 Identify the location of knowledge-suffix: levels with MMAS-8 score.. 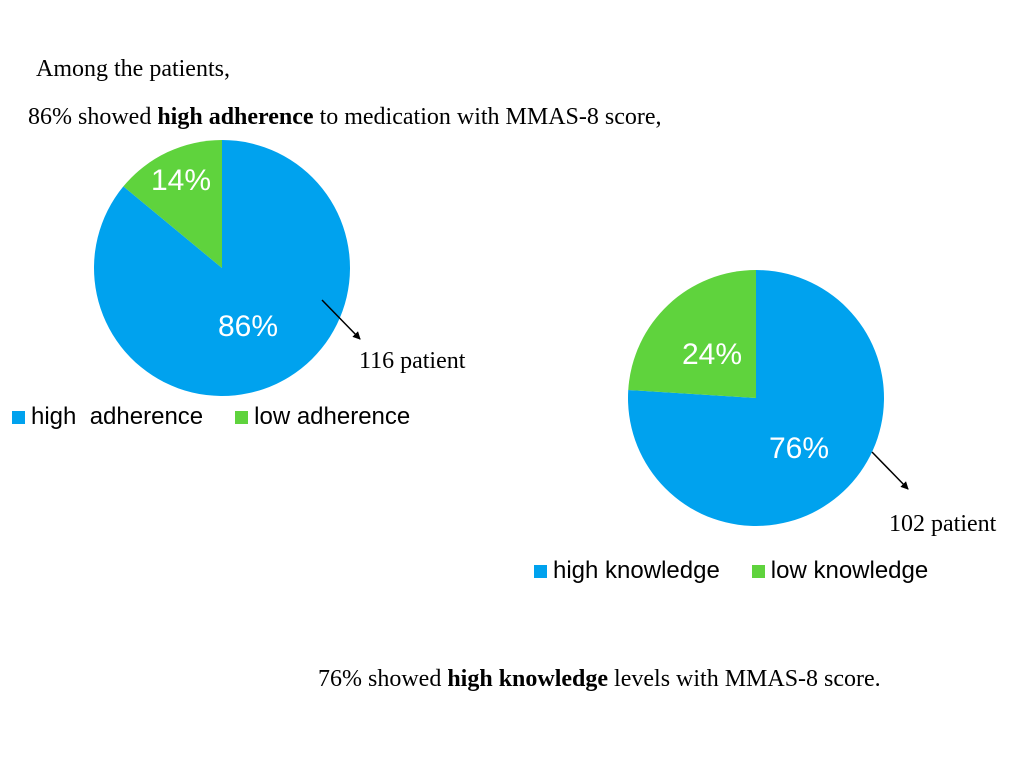
(744, 679).